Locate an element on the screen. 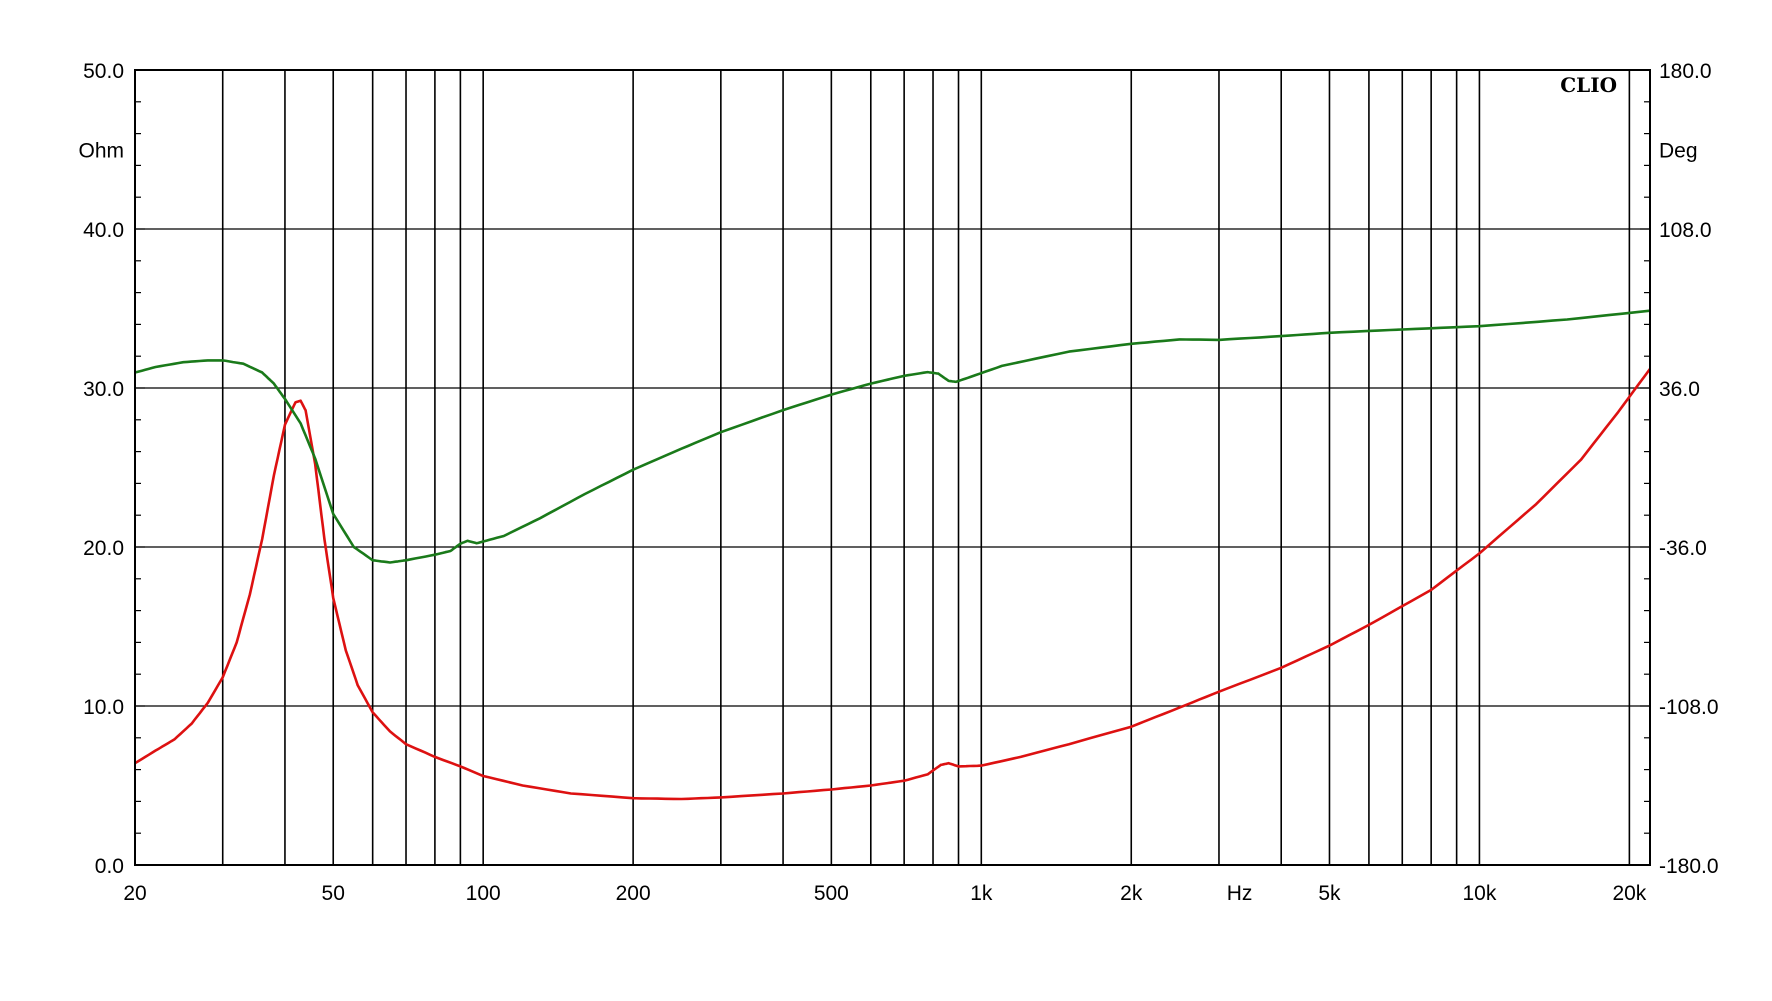 This screenshot has height=1001, width=1772. y-right-unit-label: Deg is located at coordinates (1678, 151).